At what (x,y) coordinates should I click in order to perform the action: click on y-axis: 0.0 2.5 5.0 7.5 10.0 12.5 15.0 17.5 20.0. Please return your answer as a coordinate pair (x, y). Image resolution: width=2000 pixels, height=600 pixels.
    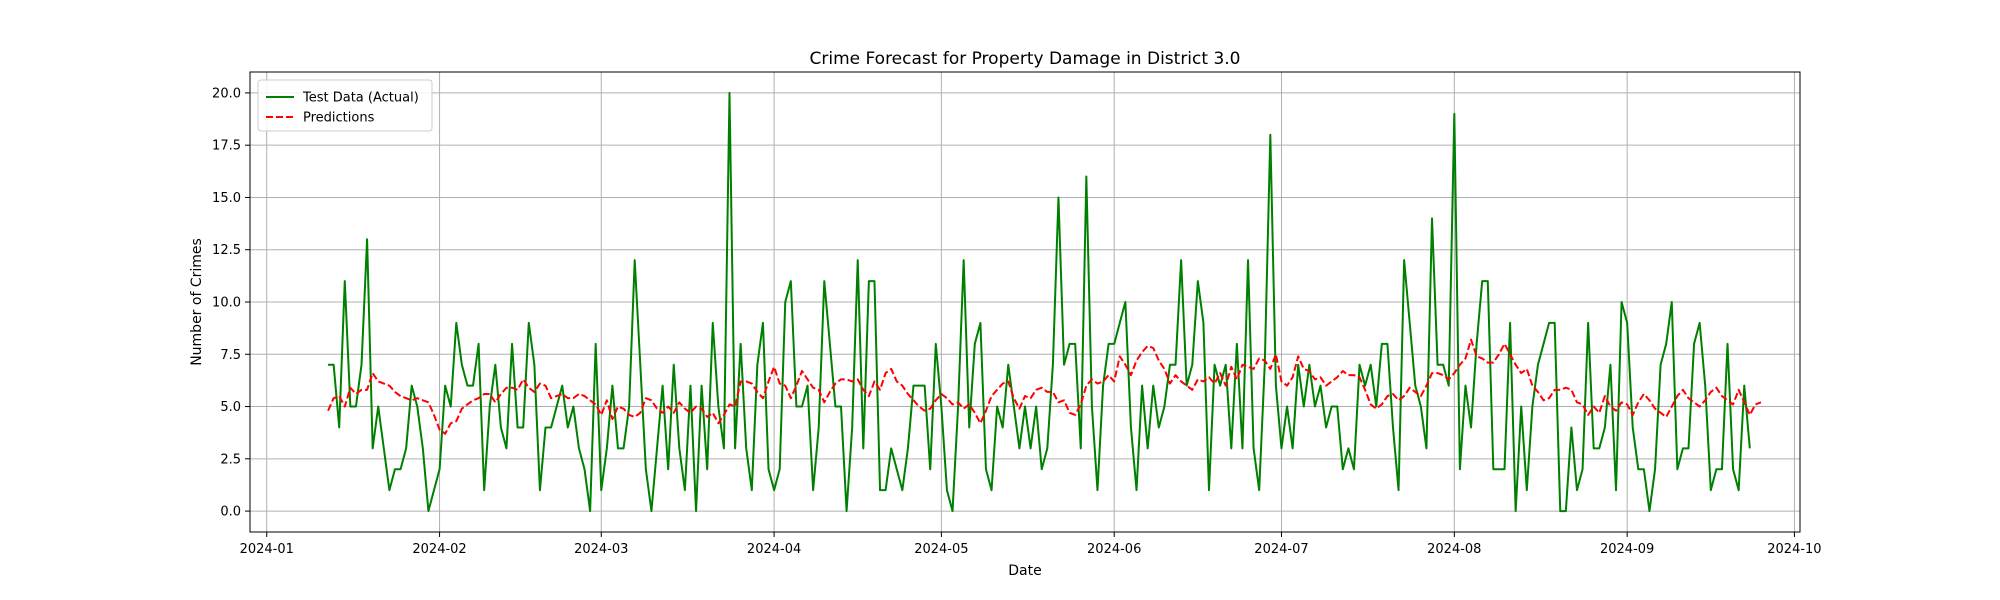
    Looking at the image, I should click on (231, 303).